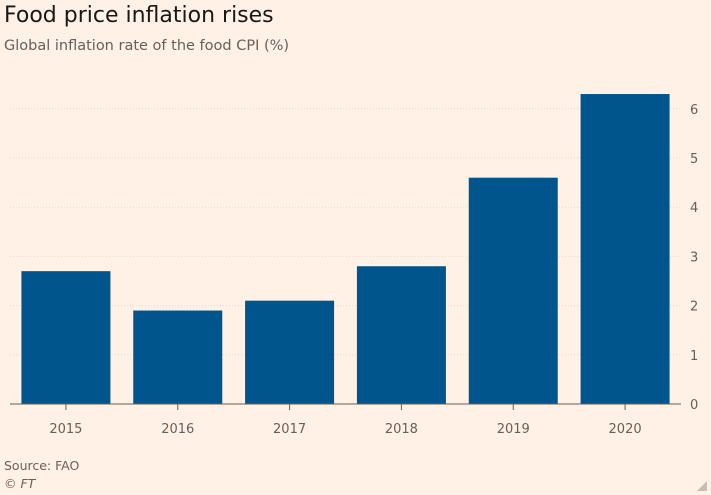  What do you see at coordinates (513, 429) in the screenshot?
I see `x-tick-label: 2019` at bounding box center [513, 429].